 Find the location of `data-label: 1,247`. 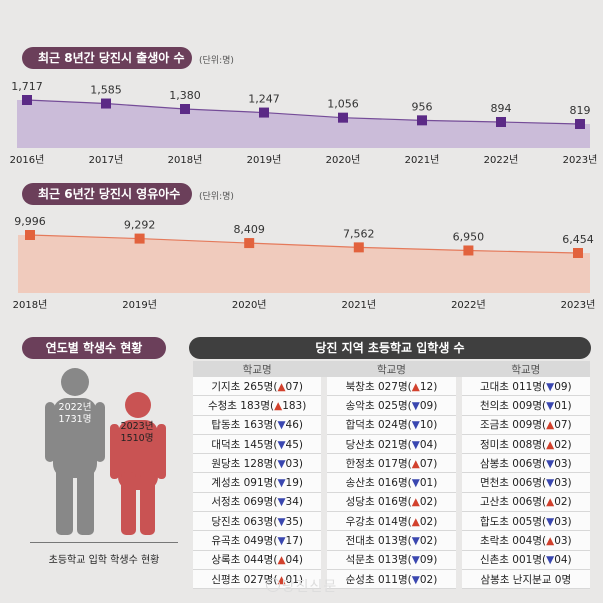

data-label: 1,247 is located at coordinates (264, 99).